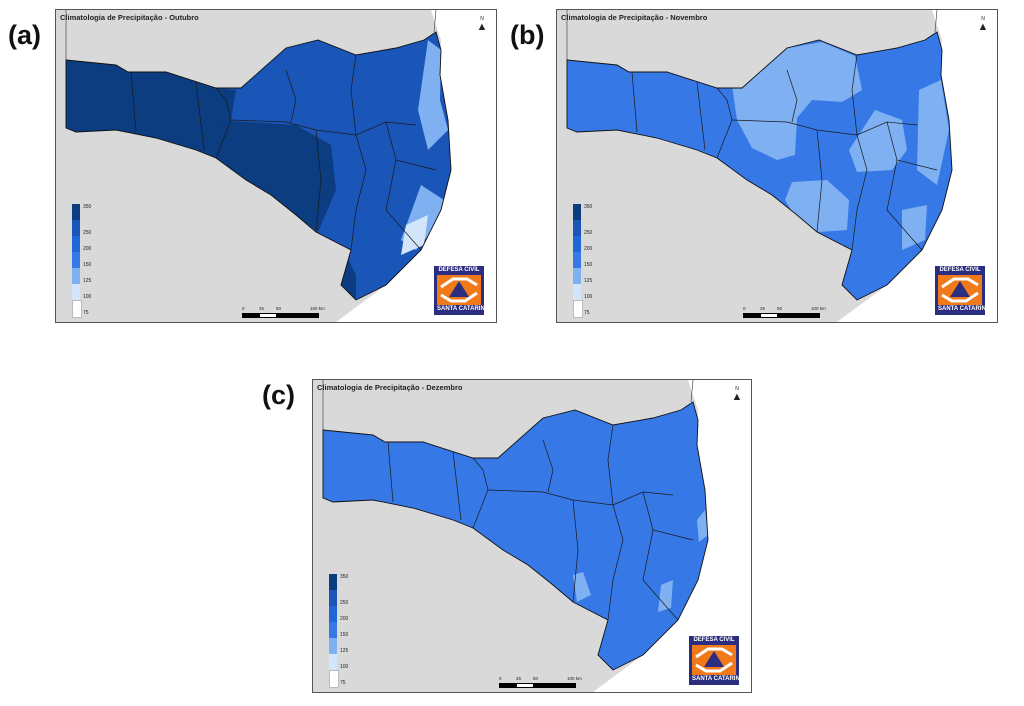 The height and width of the screenshot is (706, 1024). What do you see at coordinates (129, 17) in the screenshot?
I see `map-title: Climatologia de Precipitação - Outubro` at bounding box center [129, 17].